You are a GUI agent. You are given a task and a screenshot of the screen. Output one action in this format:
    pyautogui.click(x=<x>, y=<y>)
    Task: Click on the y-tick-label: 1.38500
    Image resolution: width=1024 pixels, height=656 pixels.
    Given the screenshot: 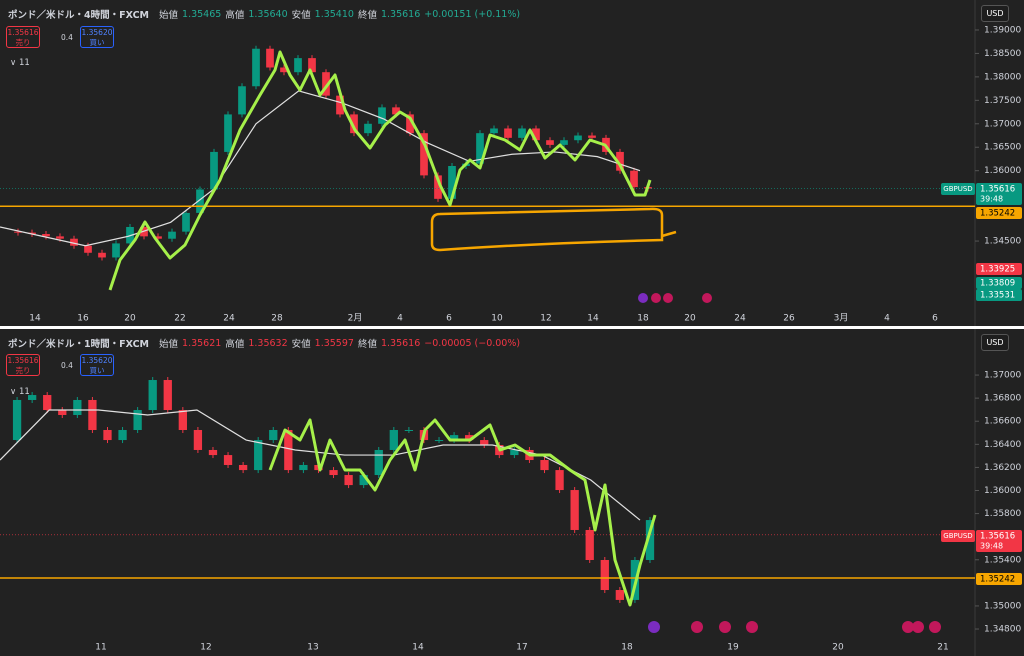 What is the action you would take?
    pyautogui.click(x=1002, y=54)
    